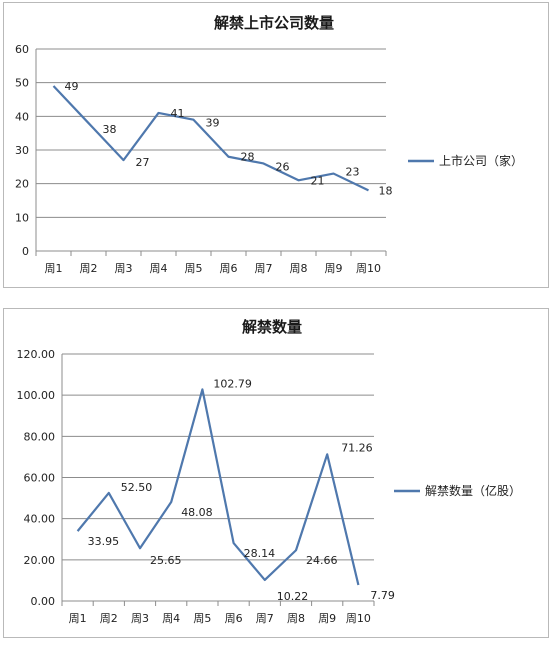 This screenshot has width=554, height=645. I want to click on volume-legend-label: 解禁数量（亿股）, so click(473, 490).